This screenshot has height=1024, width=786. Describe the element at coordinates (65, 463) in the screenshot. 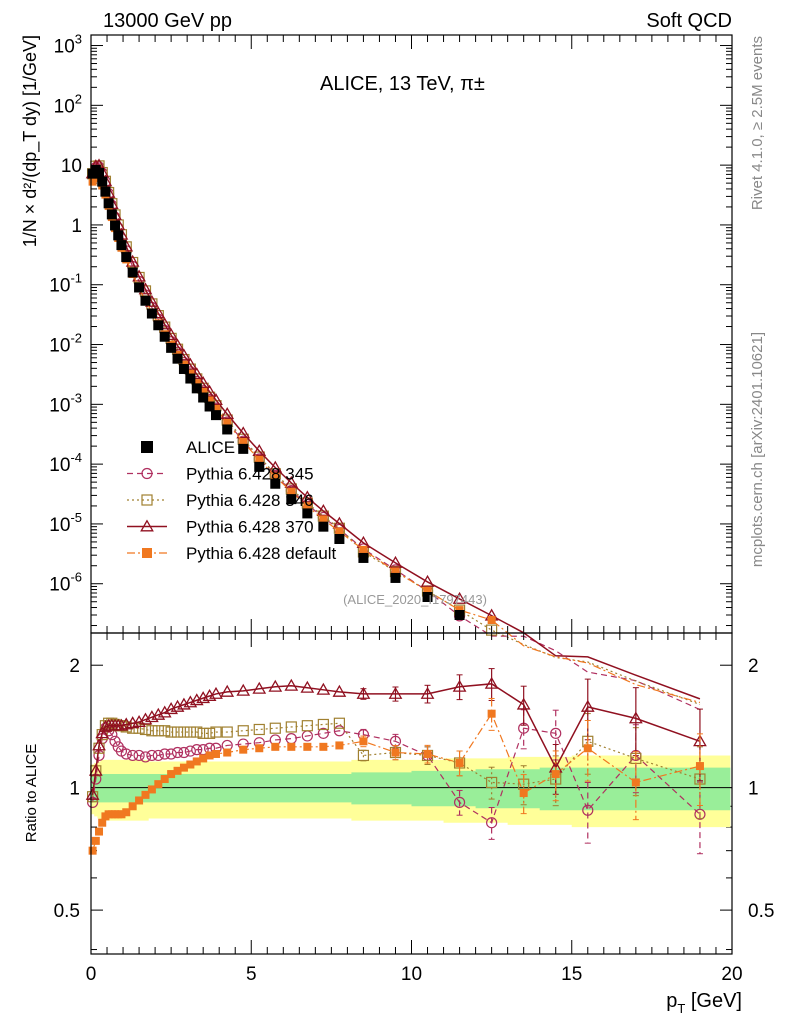

I see `y-tick-label: 10⁻⁴` at that location.